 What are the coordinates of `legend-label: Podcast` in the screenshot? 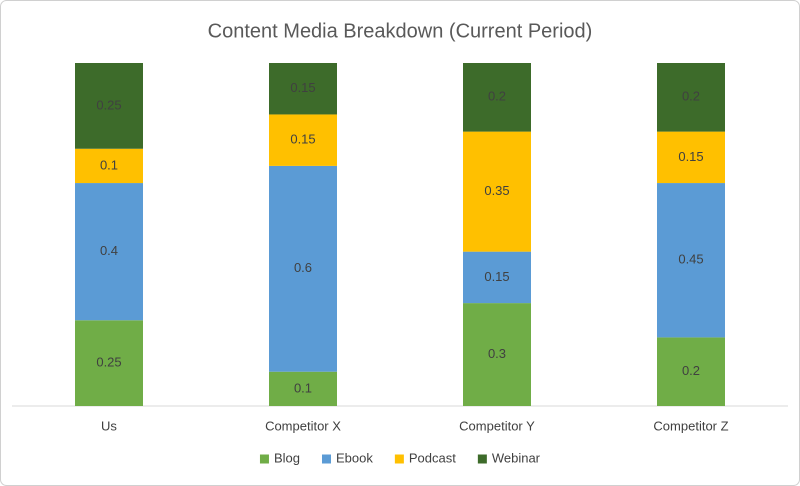 It's located at (432, 457).